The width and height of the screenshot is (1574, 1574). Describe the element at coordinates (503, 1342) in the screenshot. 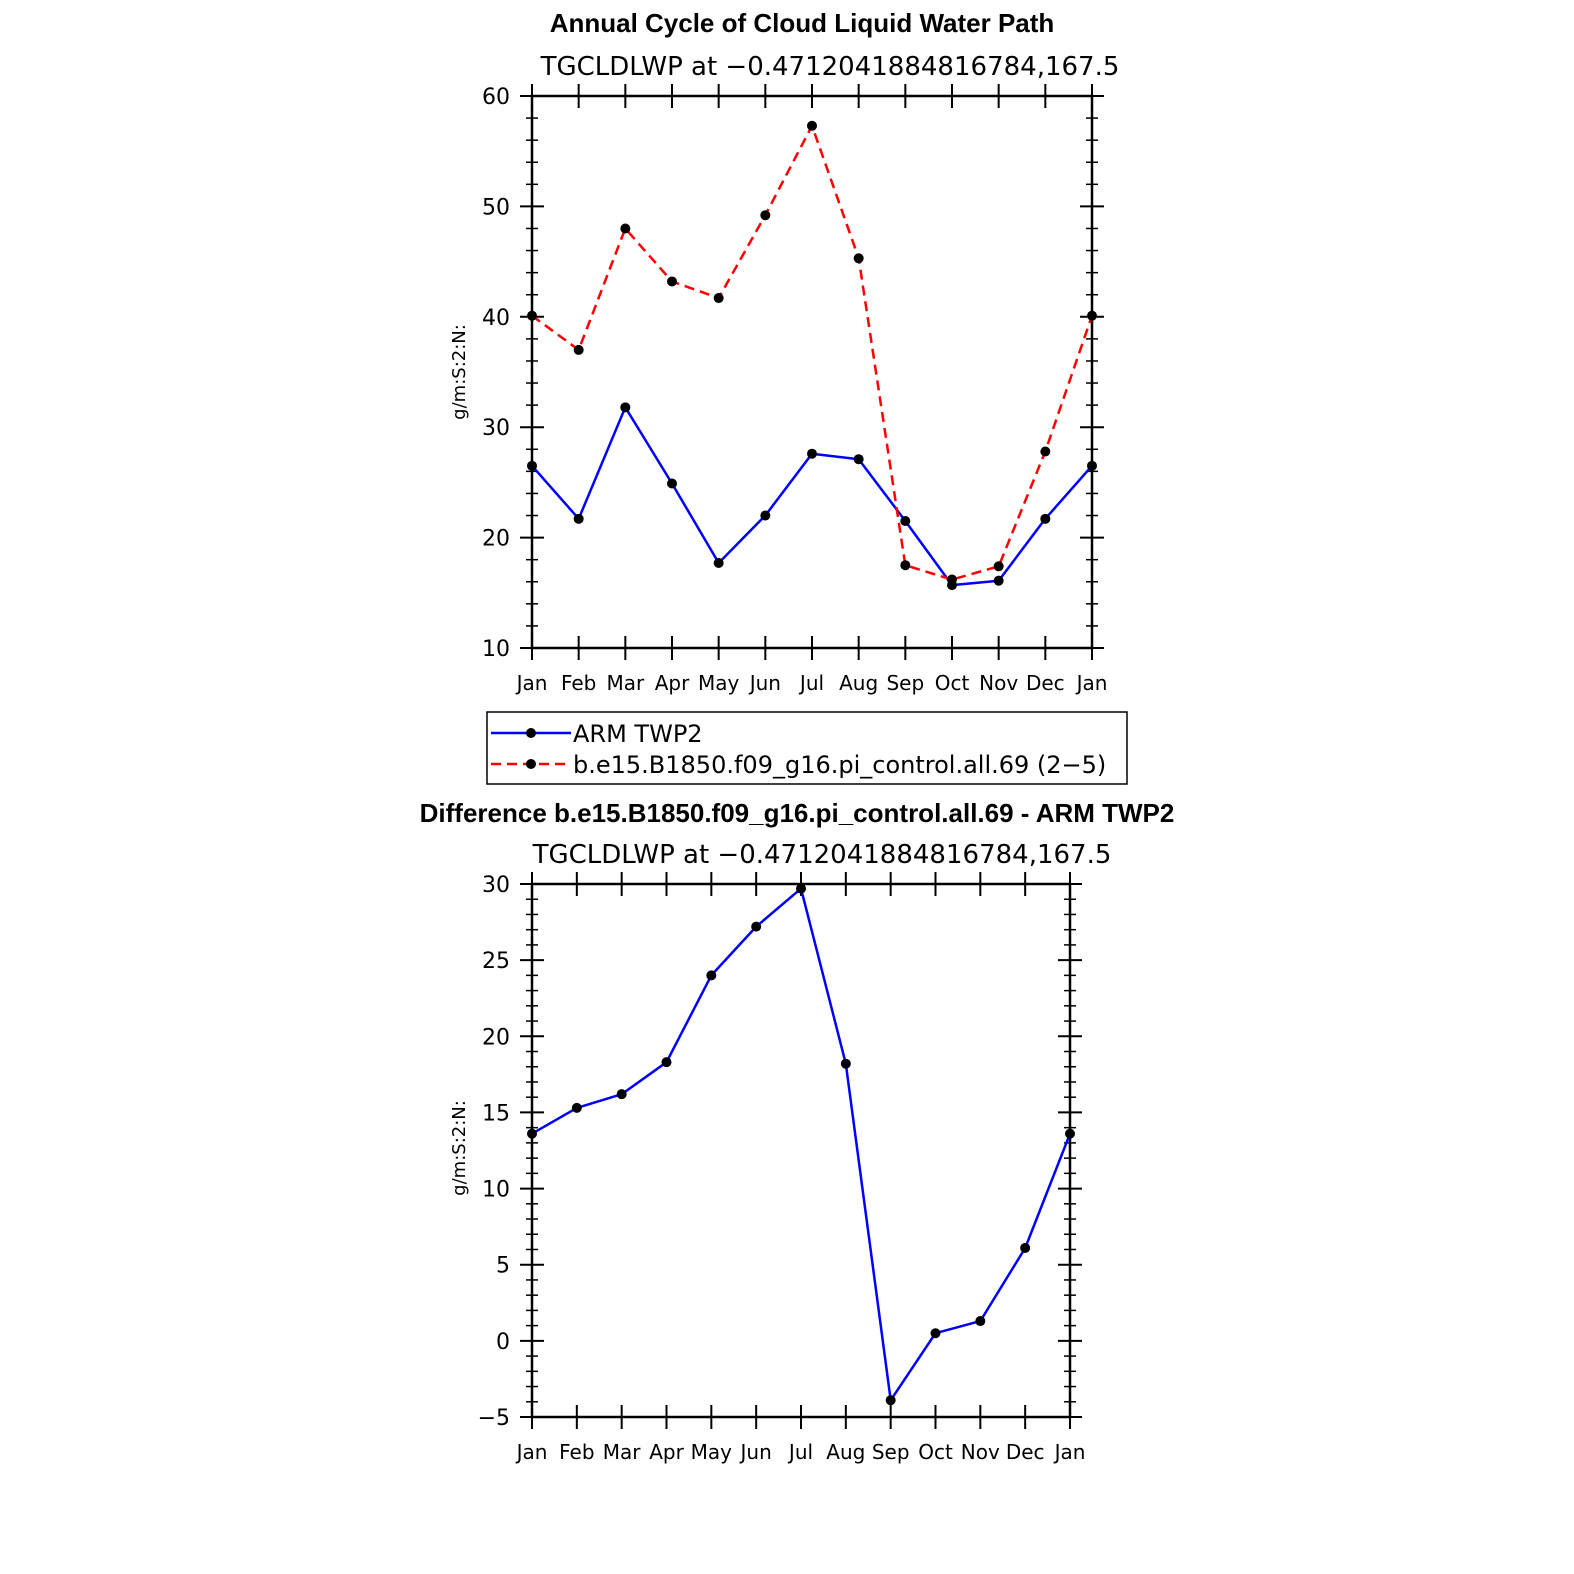

I see `y-tick-label: 0` at that location.